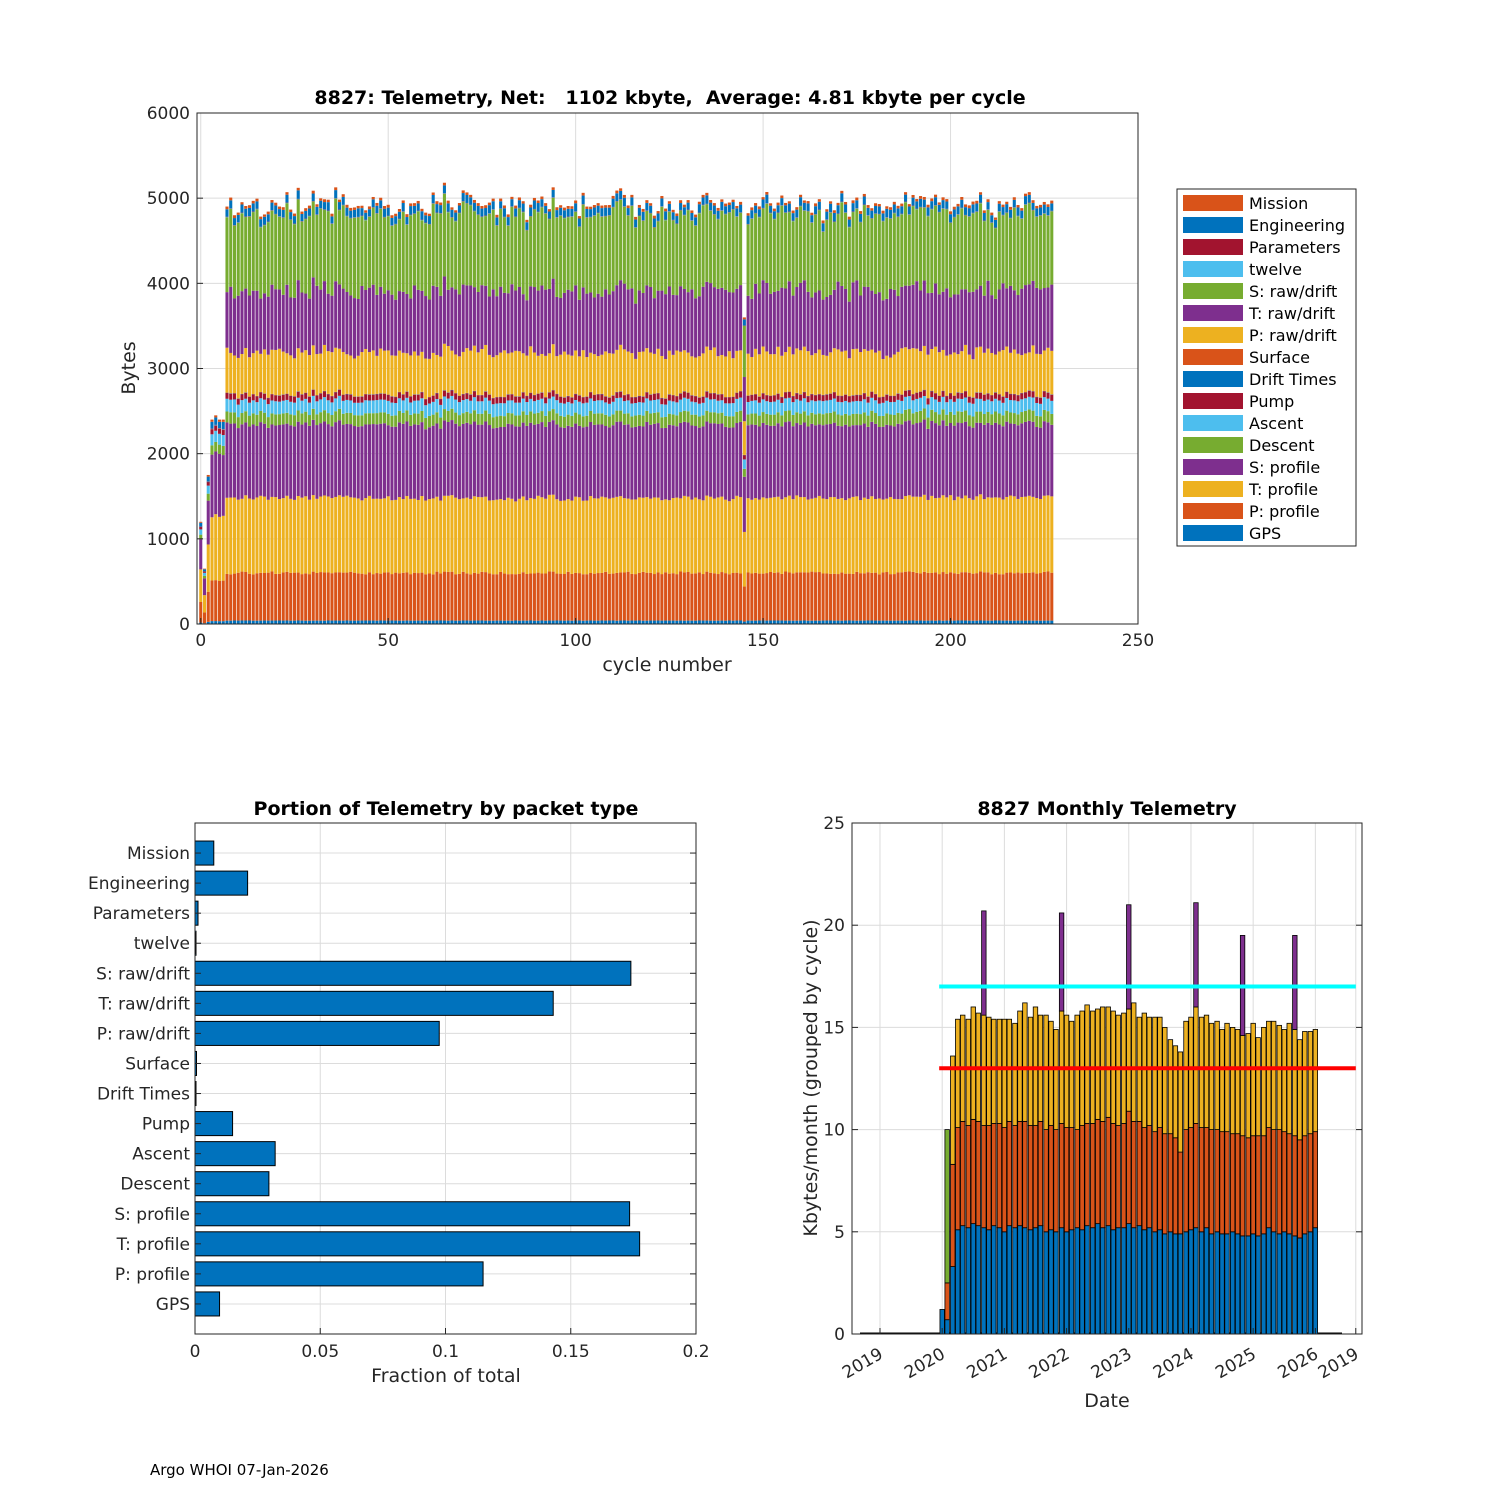  I want to click on br-x-tick-label: 2026, so click(1297, 1363).